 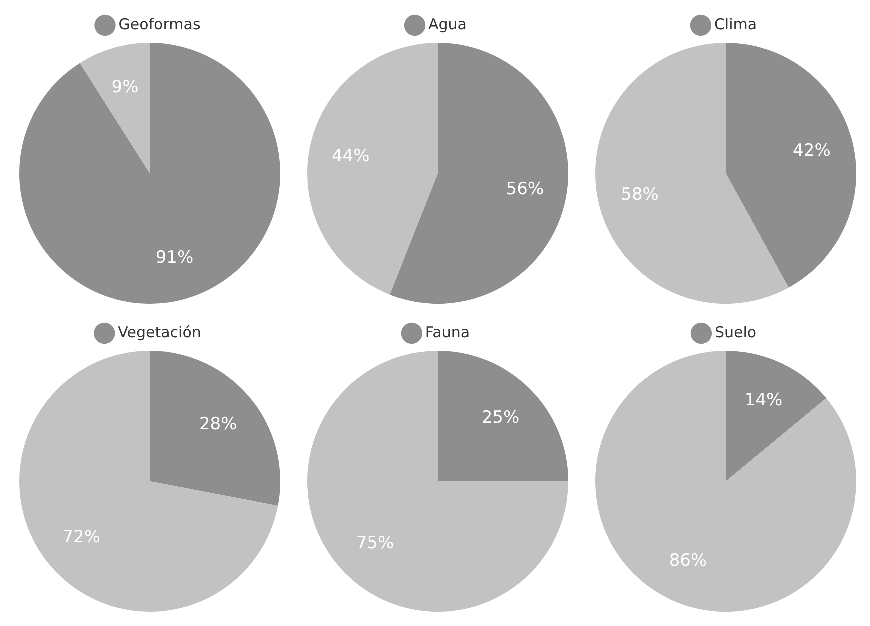 I want to click on legend-label: Suelo, so click(x=735, y=332).